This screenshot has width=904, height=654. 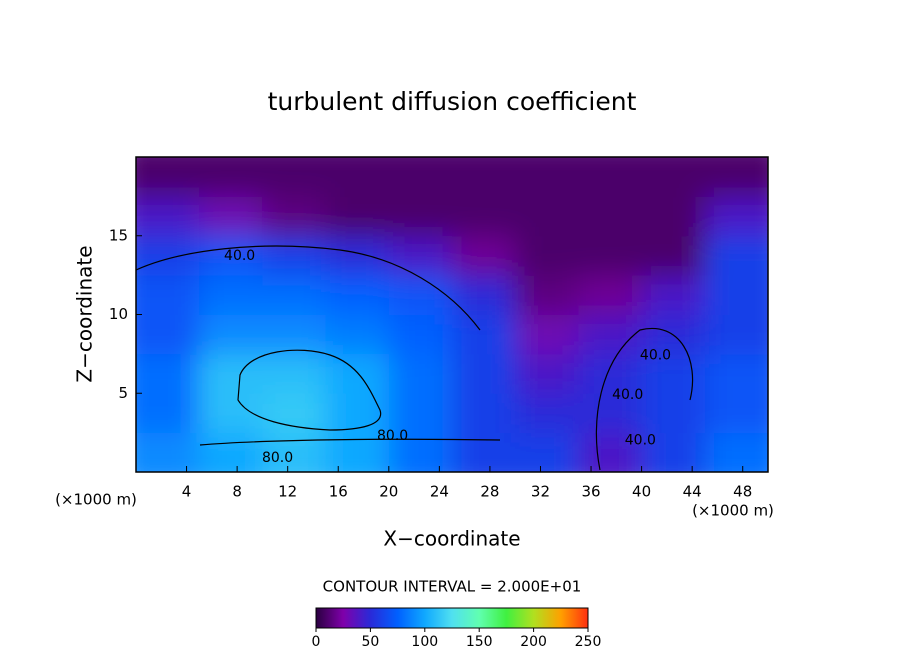 I want to click on colorbar-tick-label: 150, so click(x=479, y=642).